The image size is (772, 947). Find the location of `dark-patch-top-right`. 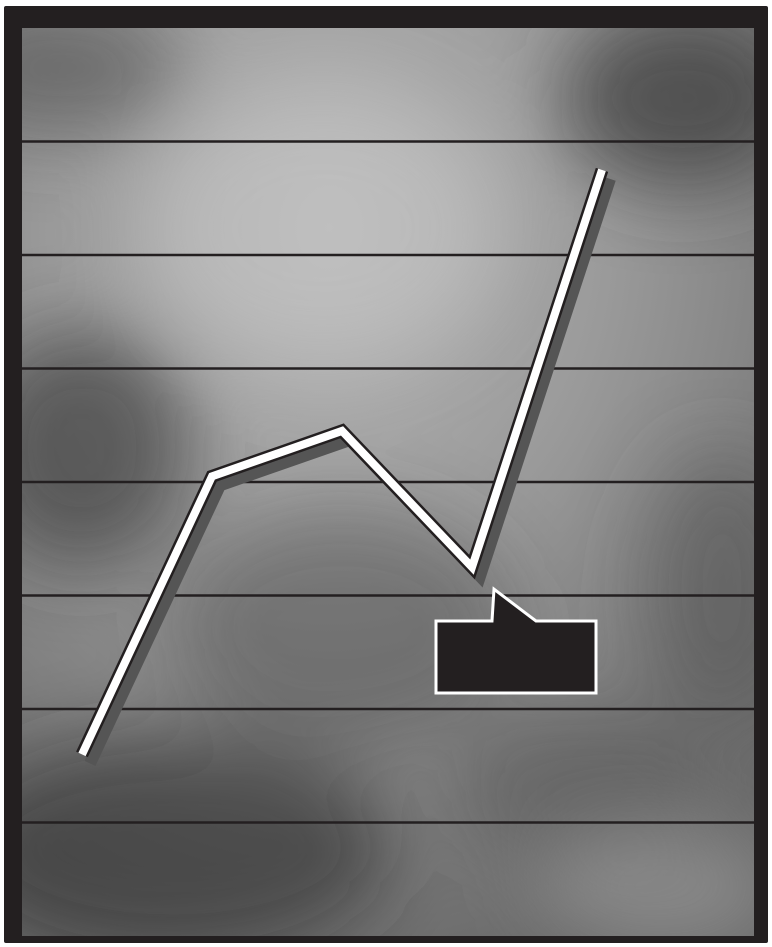

dark-patch-top-right is located at coordinates (658, 108).